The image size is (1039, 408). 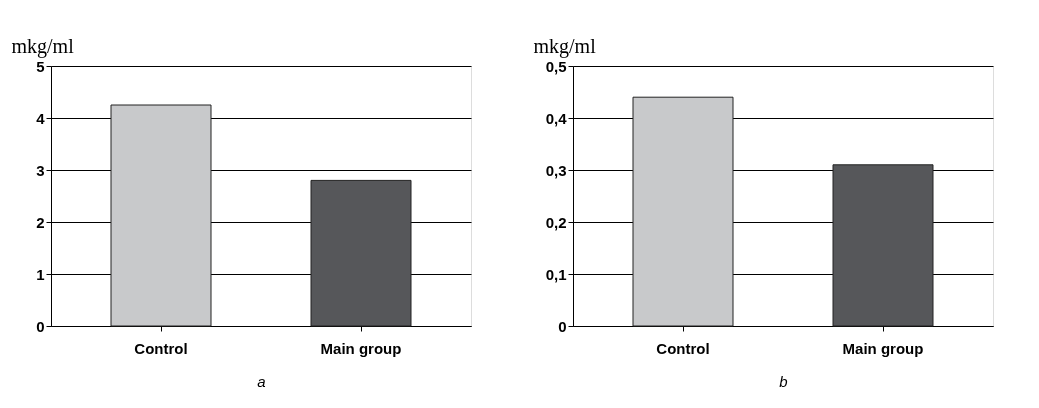 I want to click on y-tick-label: 0,4, so click(x=556, y=118).